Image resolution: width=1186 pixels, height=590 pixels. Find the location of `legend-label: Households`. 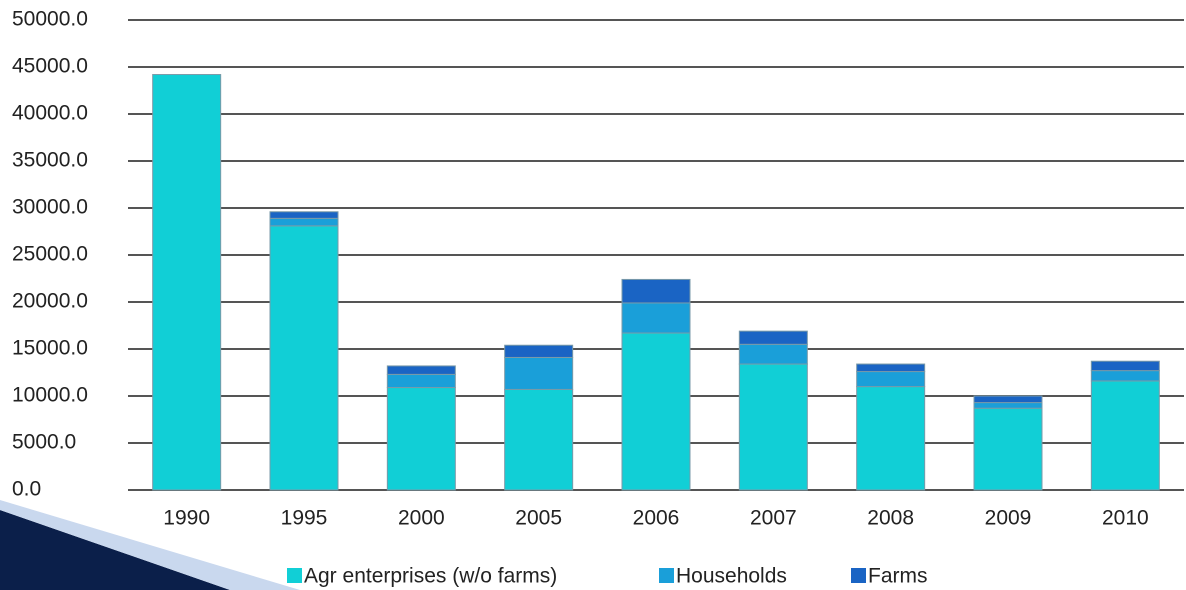

legend-label: Households is located at coordinates (731, 576).